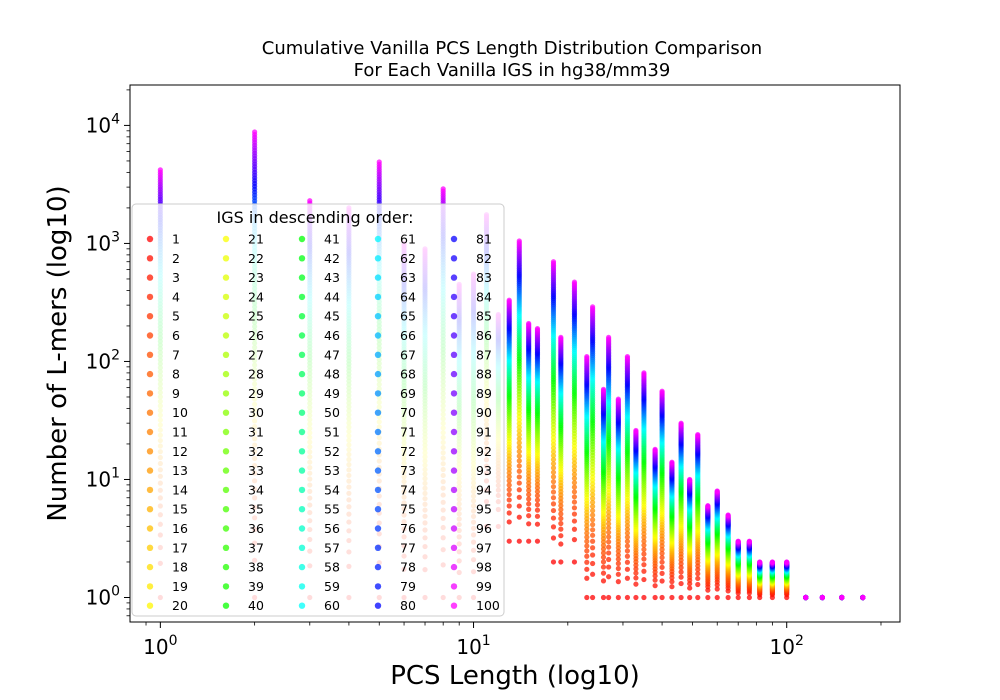 The height and width of the screenshot is (700, 1000). I want to click on legend-entry-label: 31, so click(256, 432).